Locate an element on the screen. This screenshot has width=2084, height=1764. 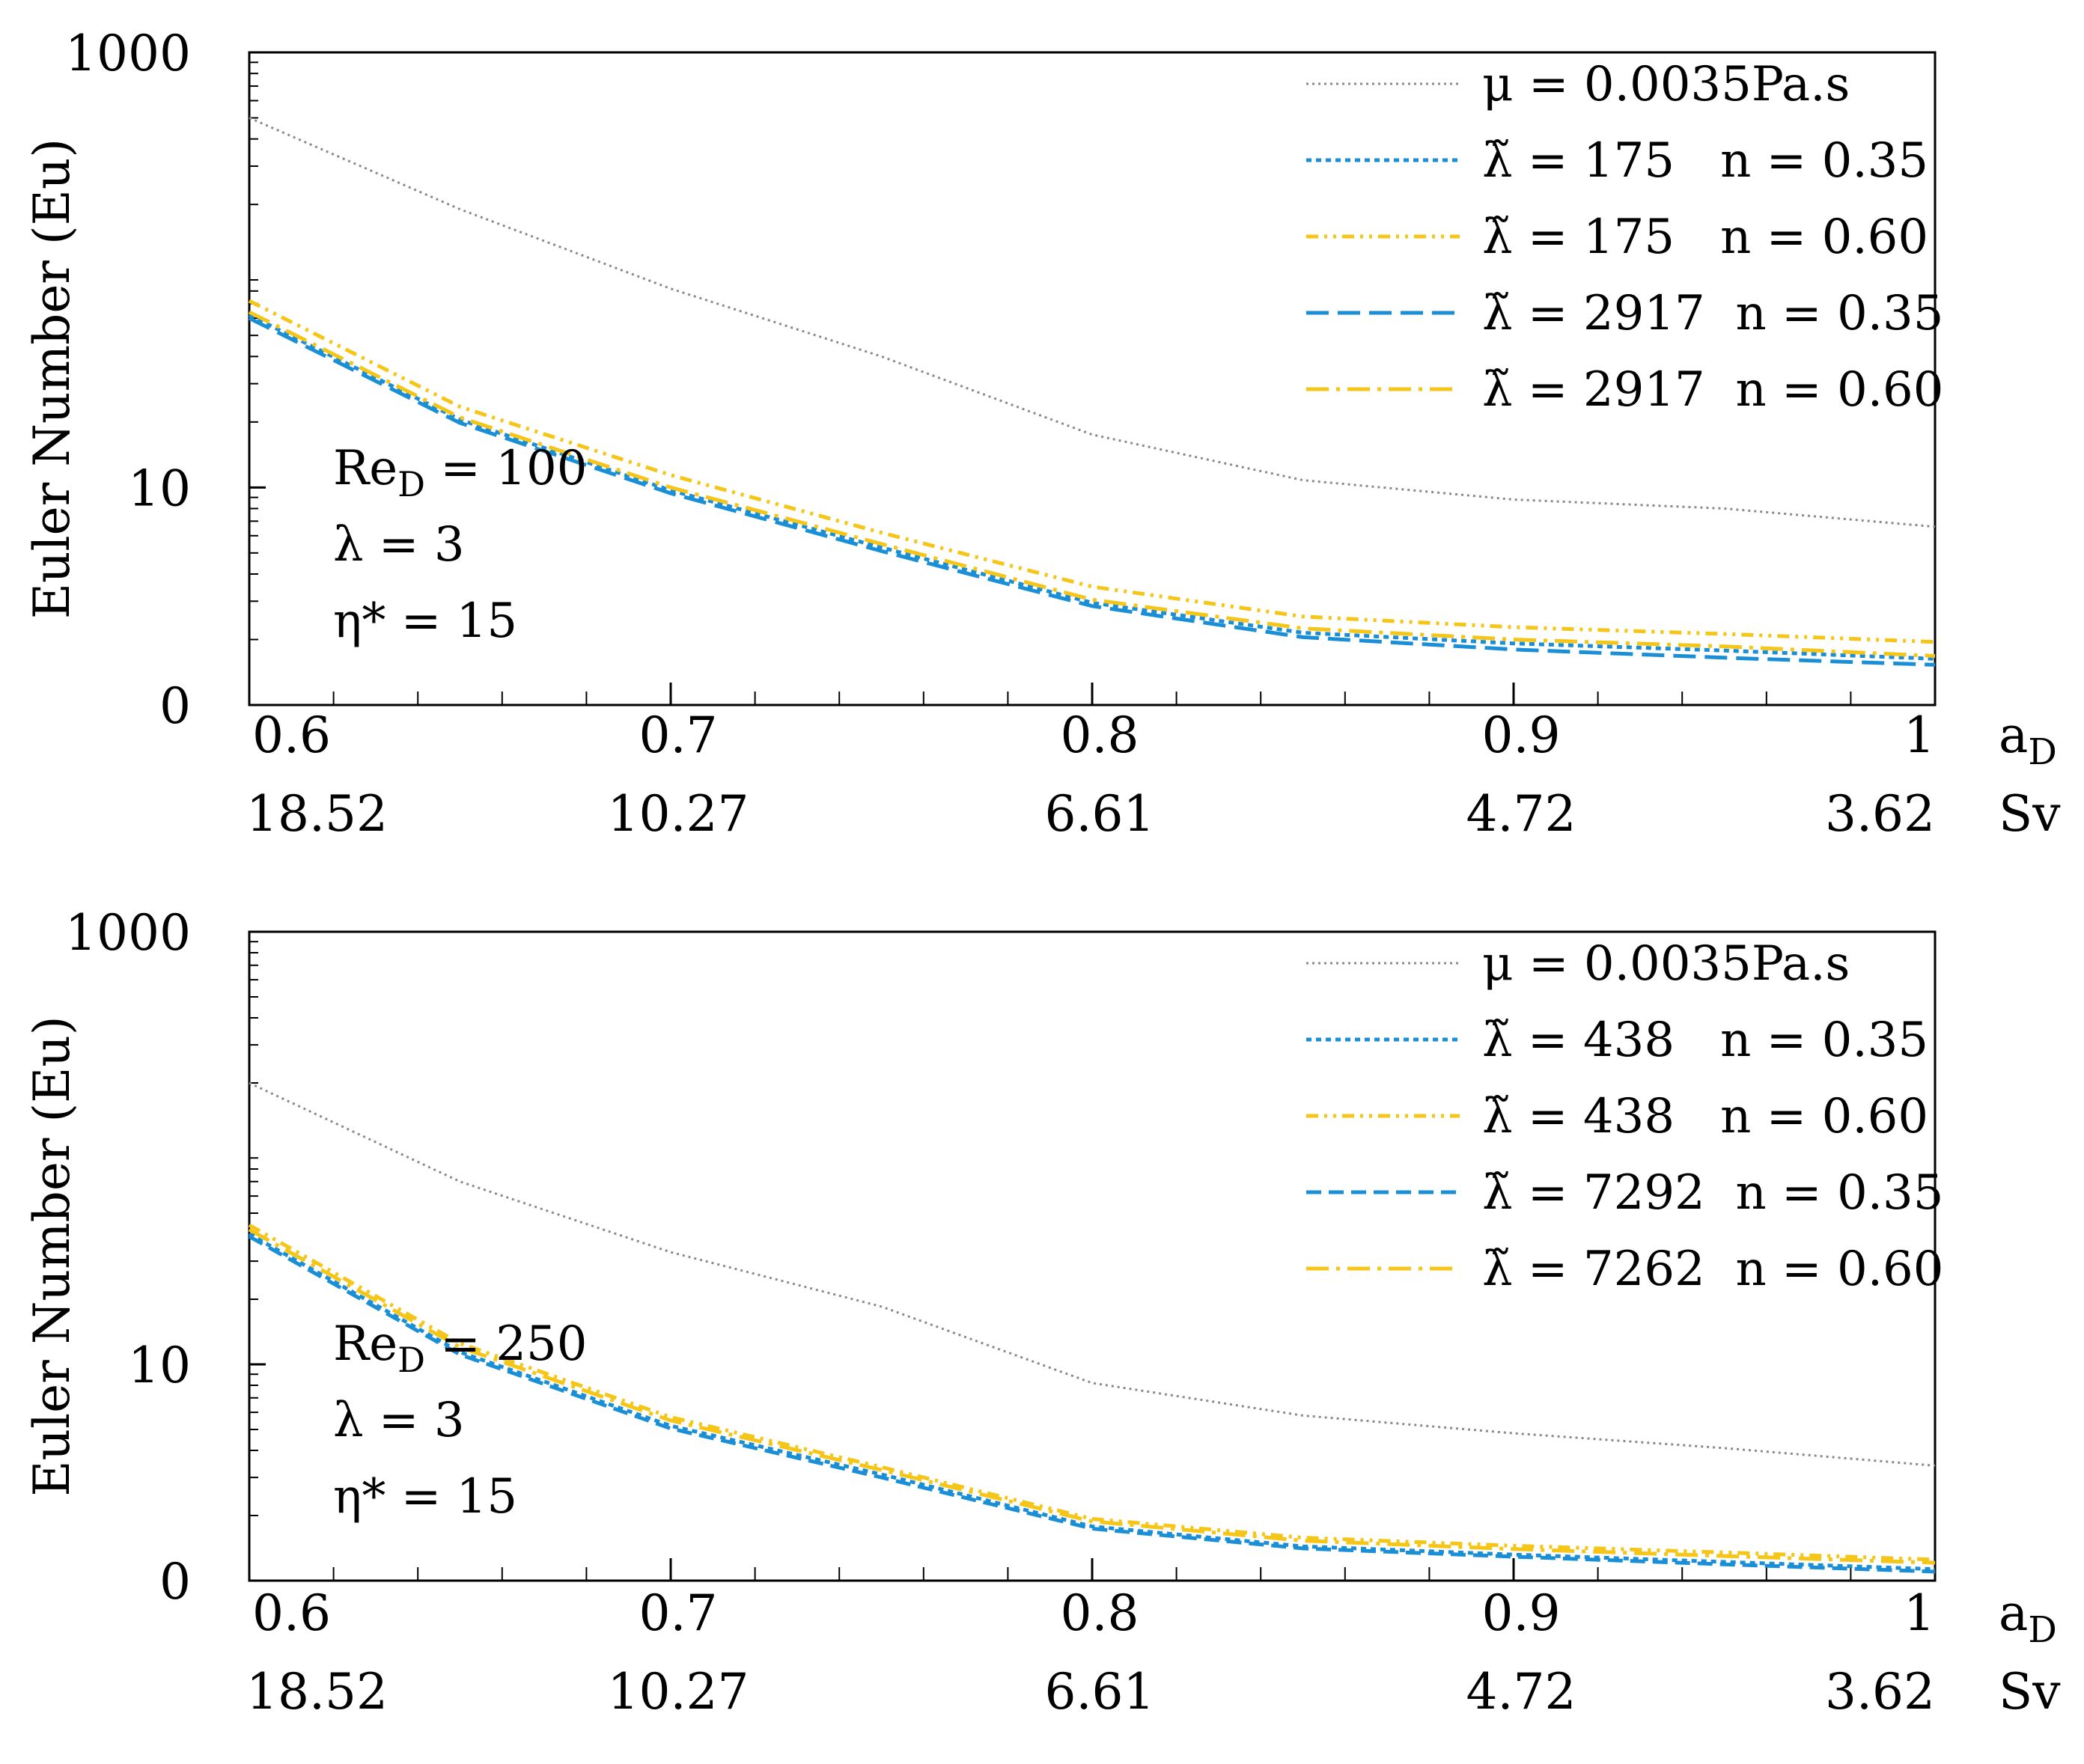
legend-label: λ̃ = 2917 n = 0.35 is located at coordinates (1712, 313).